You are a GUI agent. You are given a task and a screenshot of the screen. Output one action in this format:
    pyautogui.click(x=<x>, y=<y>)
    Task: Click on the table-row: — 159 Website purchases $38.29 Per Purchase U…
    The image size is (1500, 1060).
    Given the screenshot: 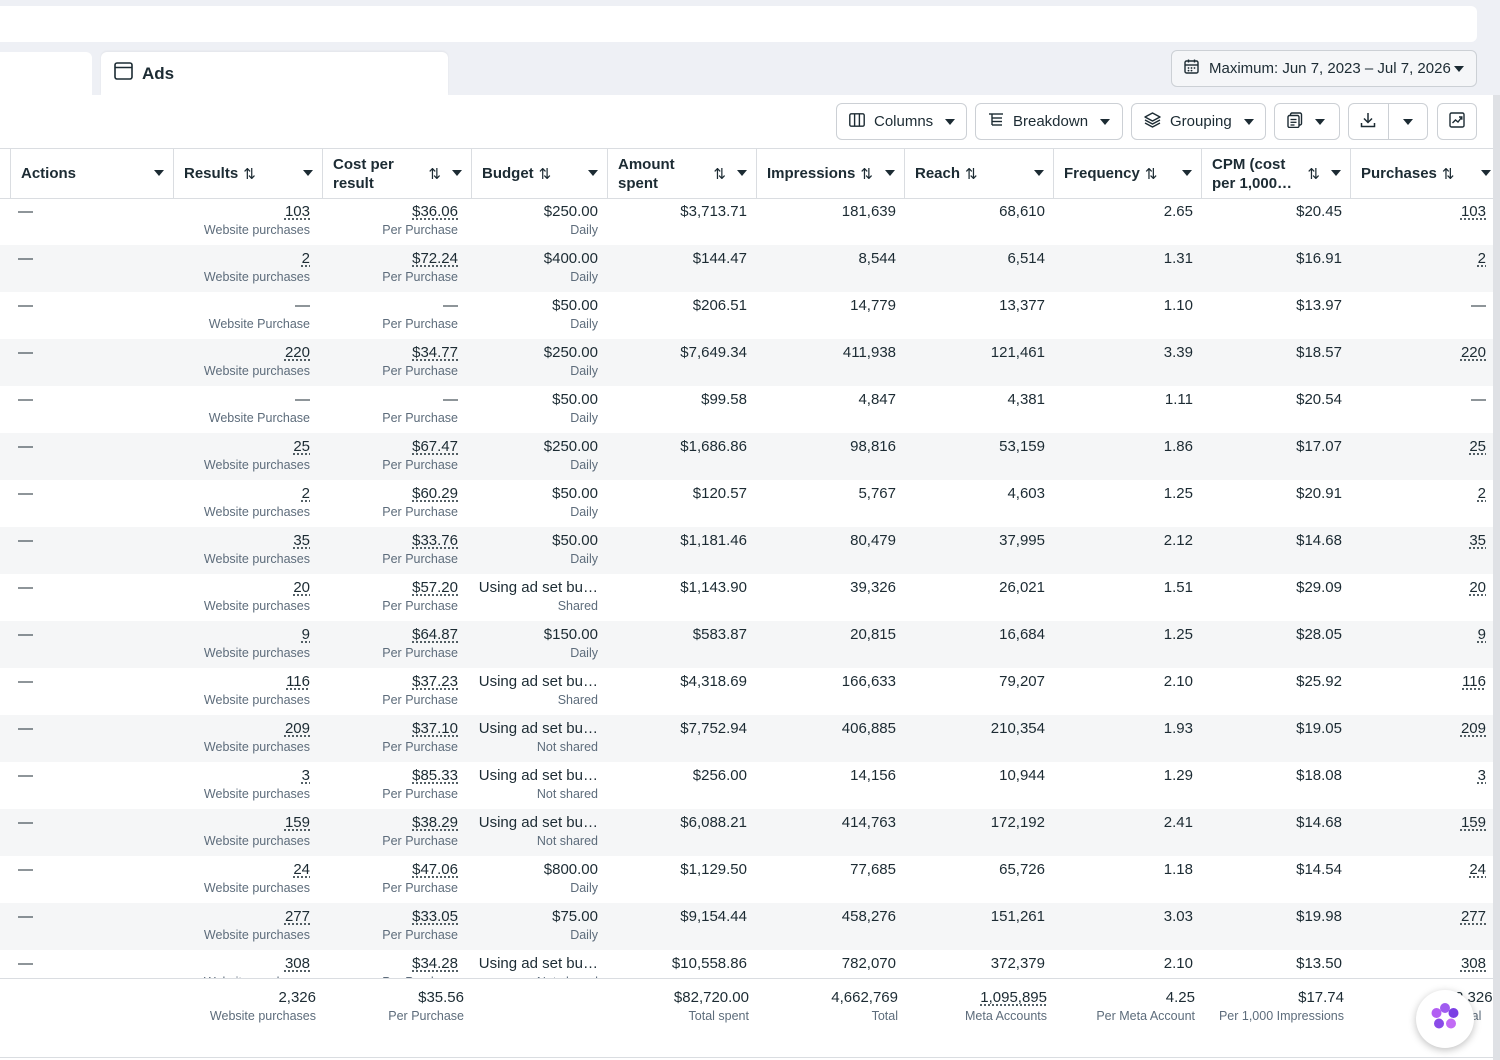 What is the action you would take?
    pyautogui.click(x=746, y=832)
    